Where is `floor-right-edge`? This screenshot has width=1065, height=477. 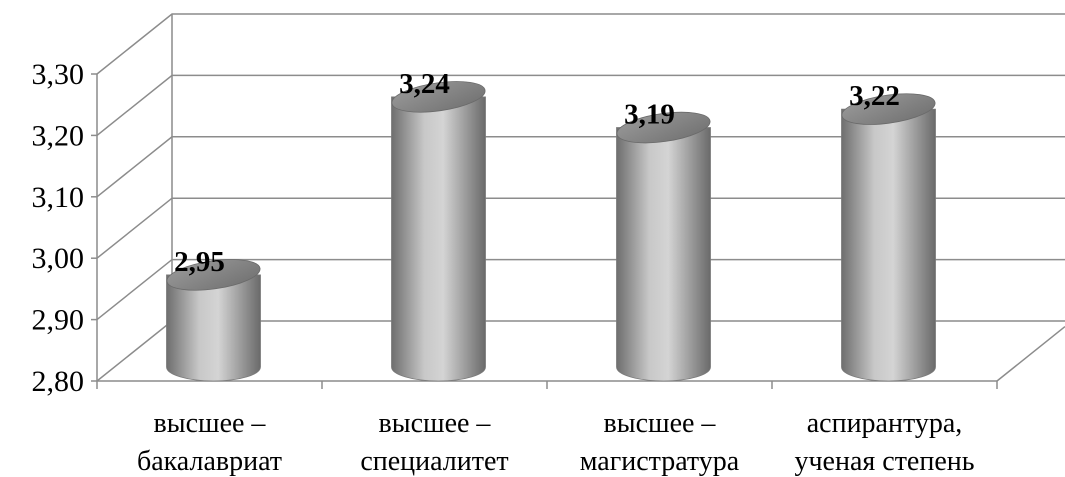 floor-right-edge is located at coordinates (1030, 354).